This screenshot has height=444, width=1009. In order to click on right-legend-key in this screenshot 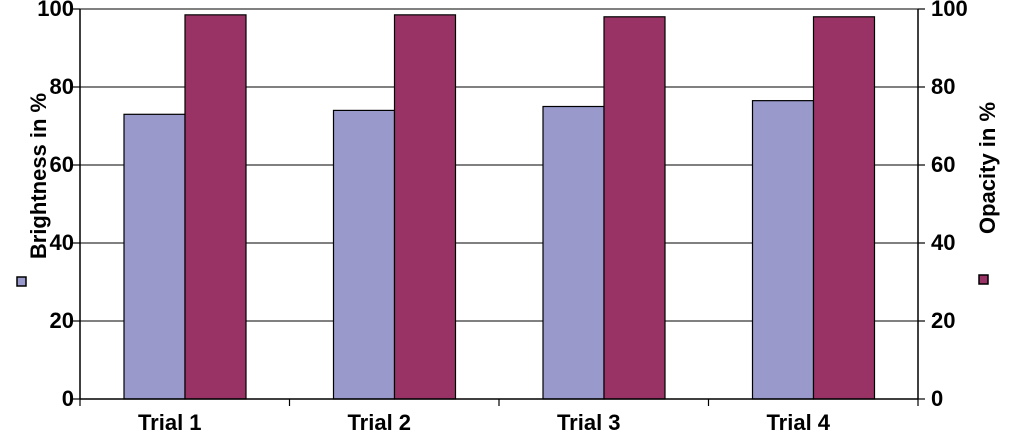, I will do `click(983, 279)`.